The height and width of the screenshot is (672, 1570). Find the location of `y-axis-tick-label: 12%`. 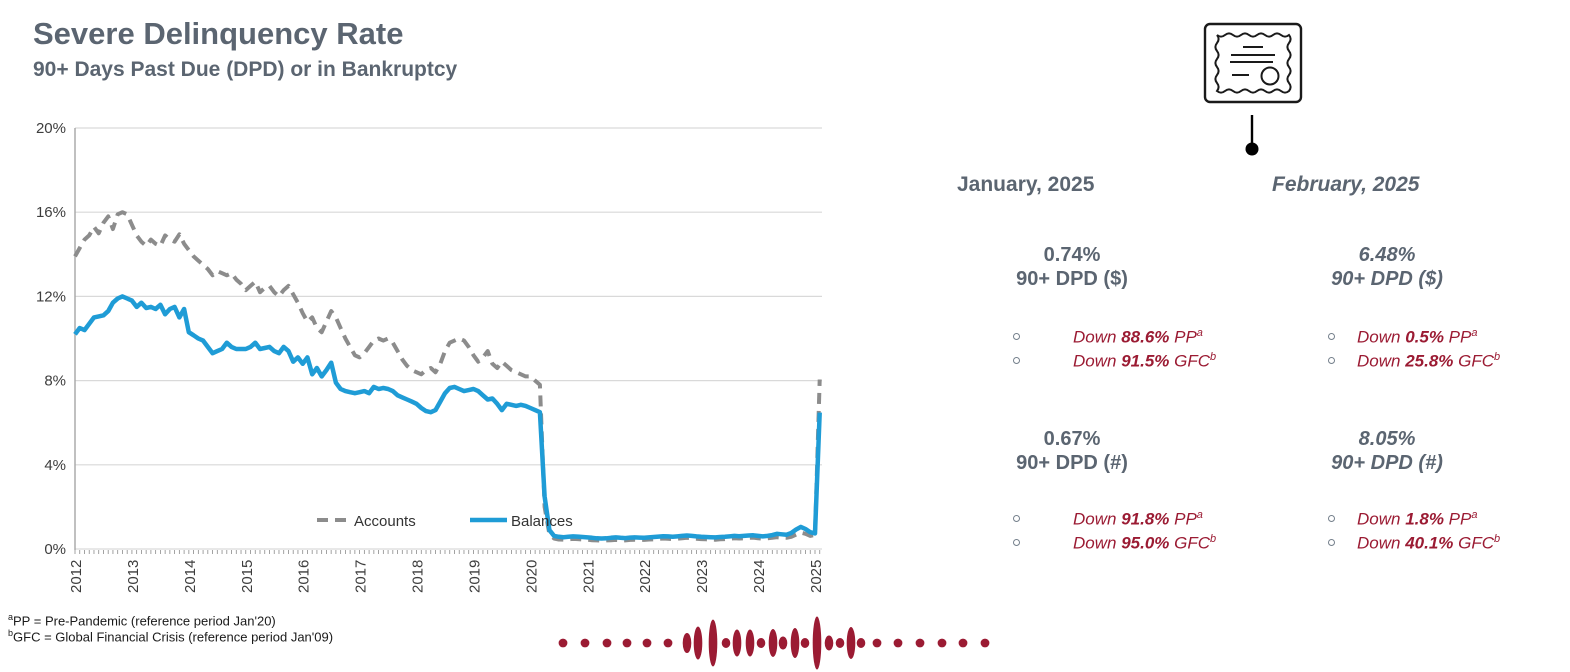

y-axis-tick-label: 12% is located at coordinates (51, 296).